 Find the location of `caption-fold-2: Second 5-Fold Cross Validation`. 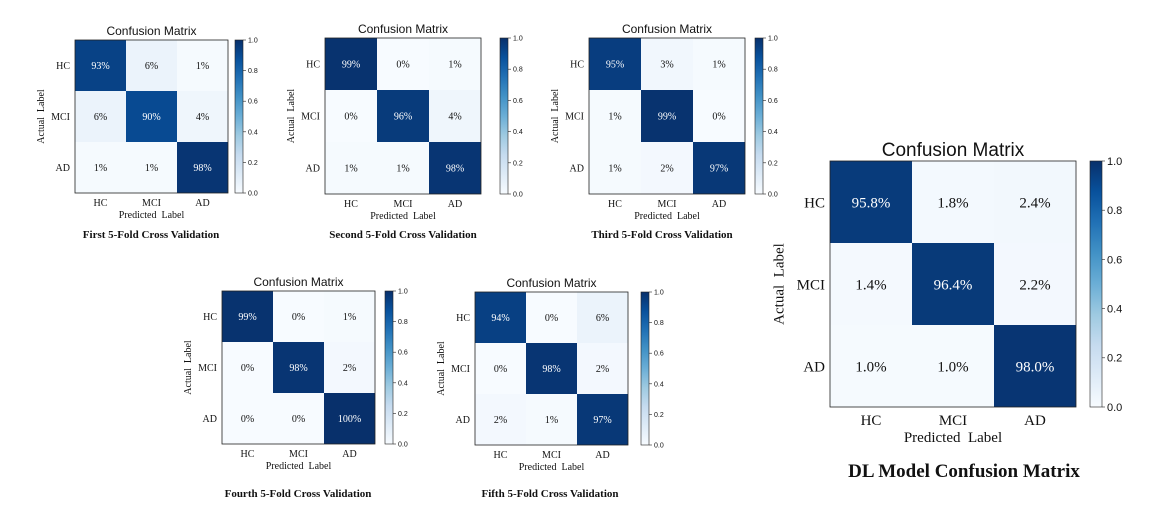

caption-fold-2: Second 5-Fold Cross Validation is located at coordinates (403, 235).